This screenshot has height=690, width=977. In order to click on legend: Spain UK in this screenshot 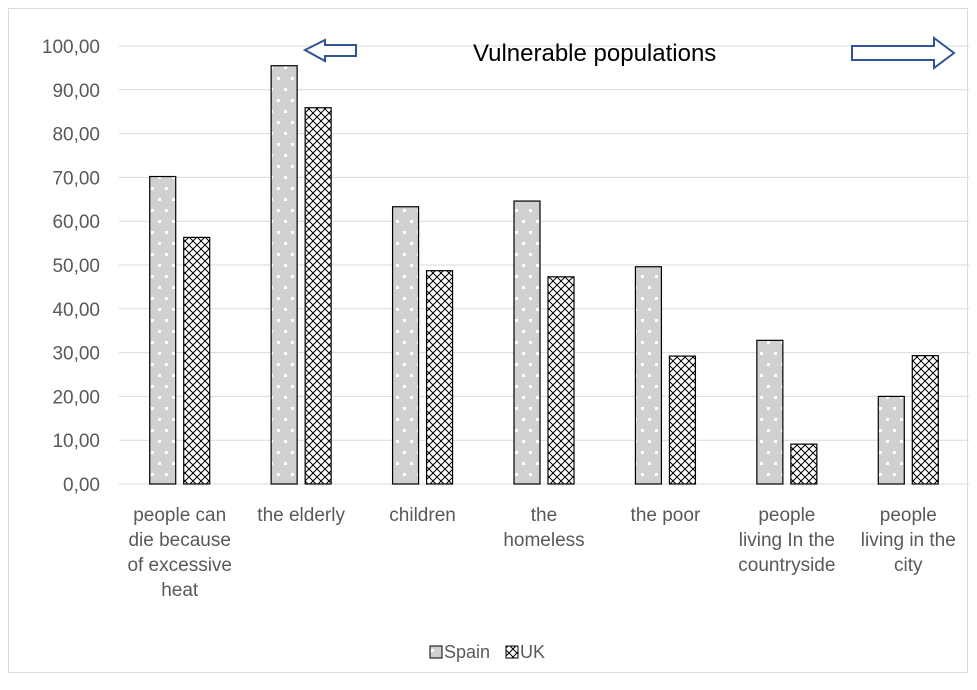, I will do `click(487, 652)`.